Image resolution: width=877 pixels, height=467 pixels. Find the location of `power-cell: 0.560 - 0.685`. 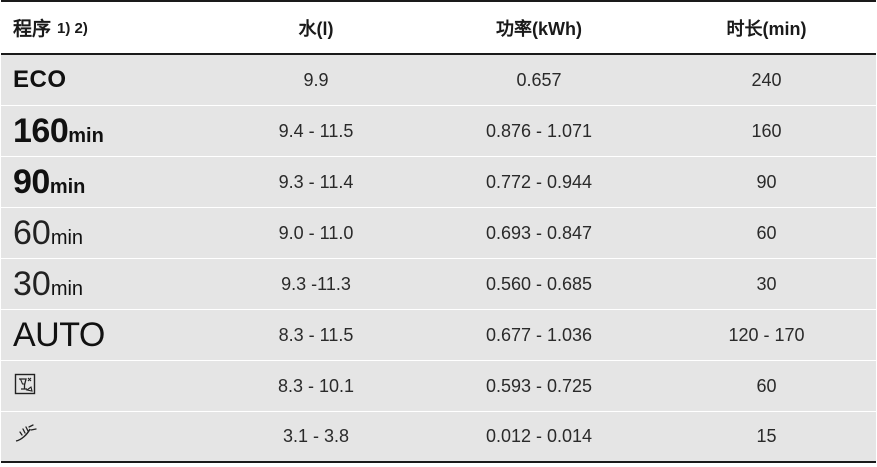

power-cell: 0.560 - 0.685 is located at coordinates (539, 284).